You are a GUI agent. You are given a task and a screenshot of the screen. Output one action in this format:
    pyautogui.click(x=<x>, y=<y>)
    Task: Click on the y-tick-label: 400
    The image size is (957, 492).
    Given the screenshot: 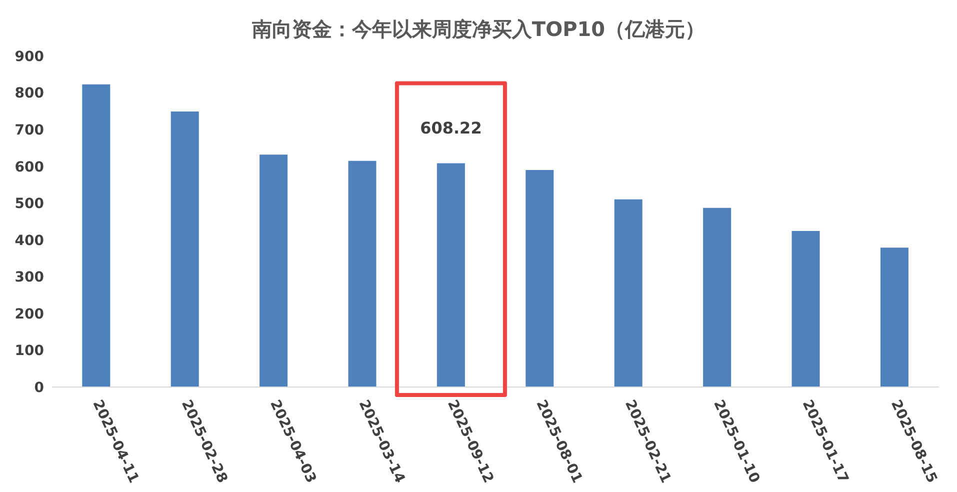 What is the action you would take?
    pyautogui.click(x=29, y=240)
    